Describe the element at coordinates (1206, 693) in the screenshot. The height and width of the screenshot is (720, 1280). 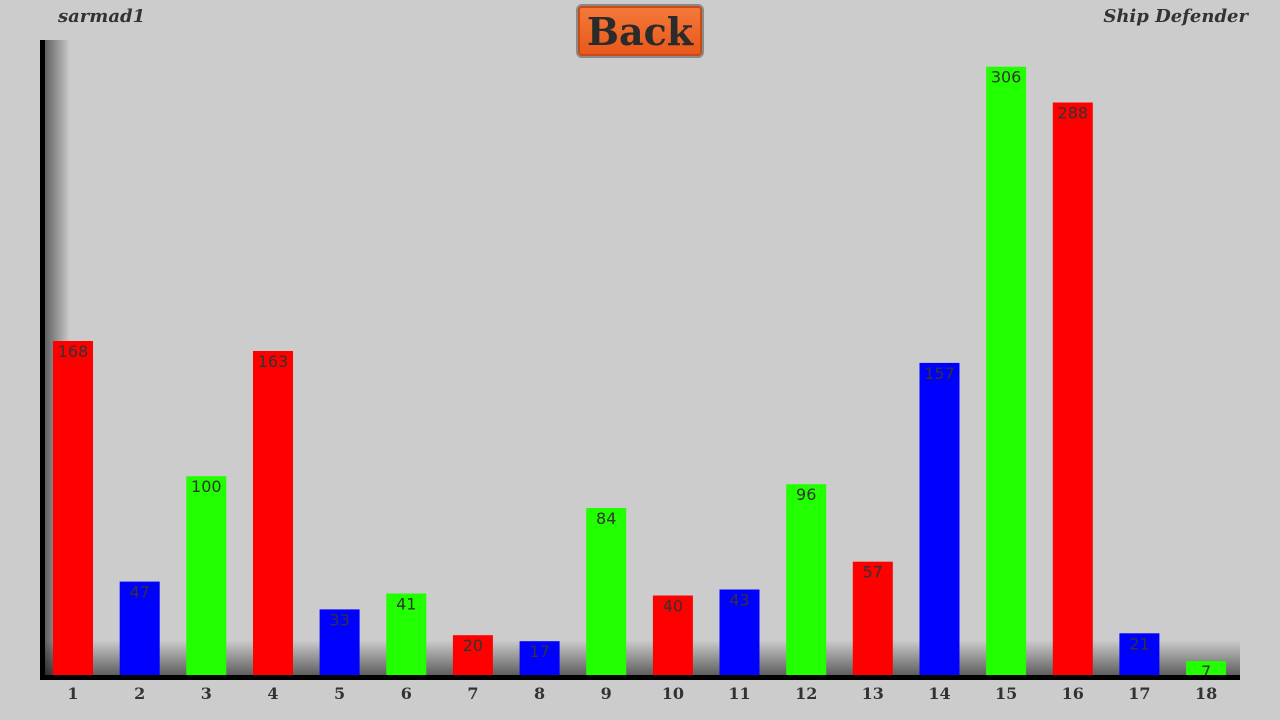
I see `x-tick-label: 18` at that location.